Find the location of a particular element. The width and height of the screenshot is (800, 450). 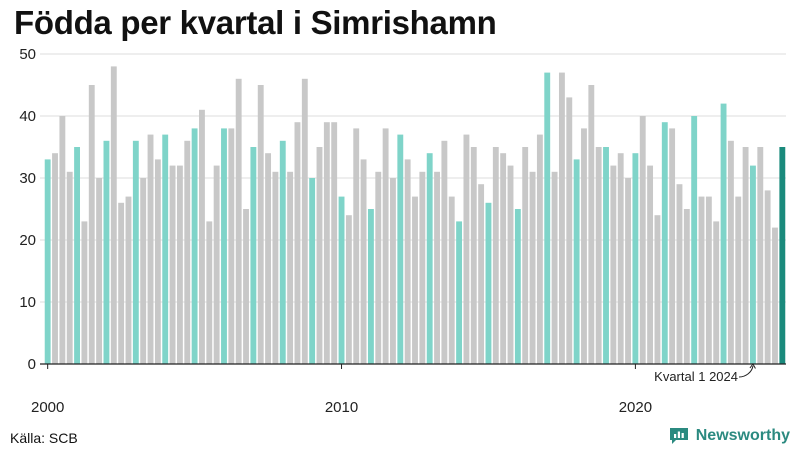

brand-logo: Newsworthy is located at coordinates (729, 436).